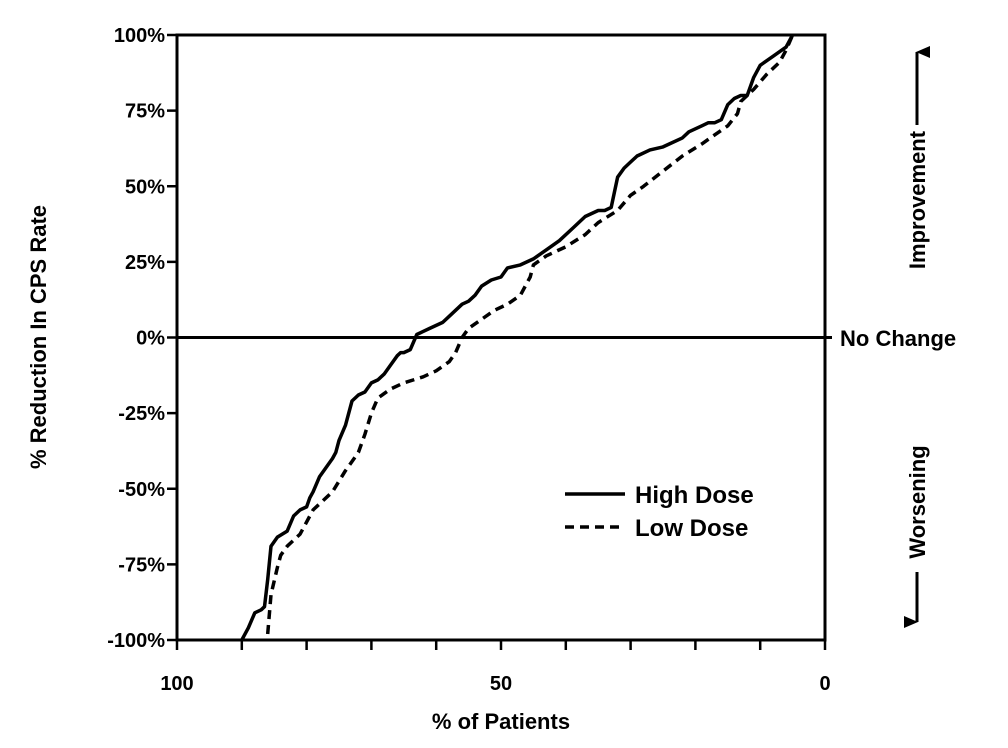  I want to click on y-tick-label-7: -75%, so click(141, 565).